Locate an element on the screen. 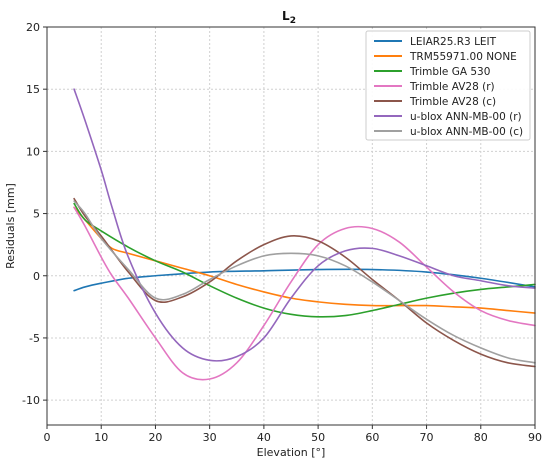  x-axis-ticks: 0 10 20 30 40 50 60 70 80 90 is located at coordinates (293, 434).